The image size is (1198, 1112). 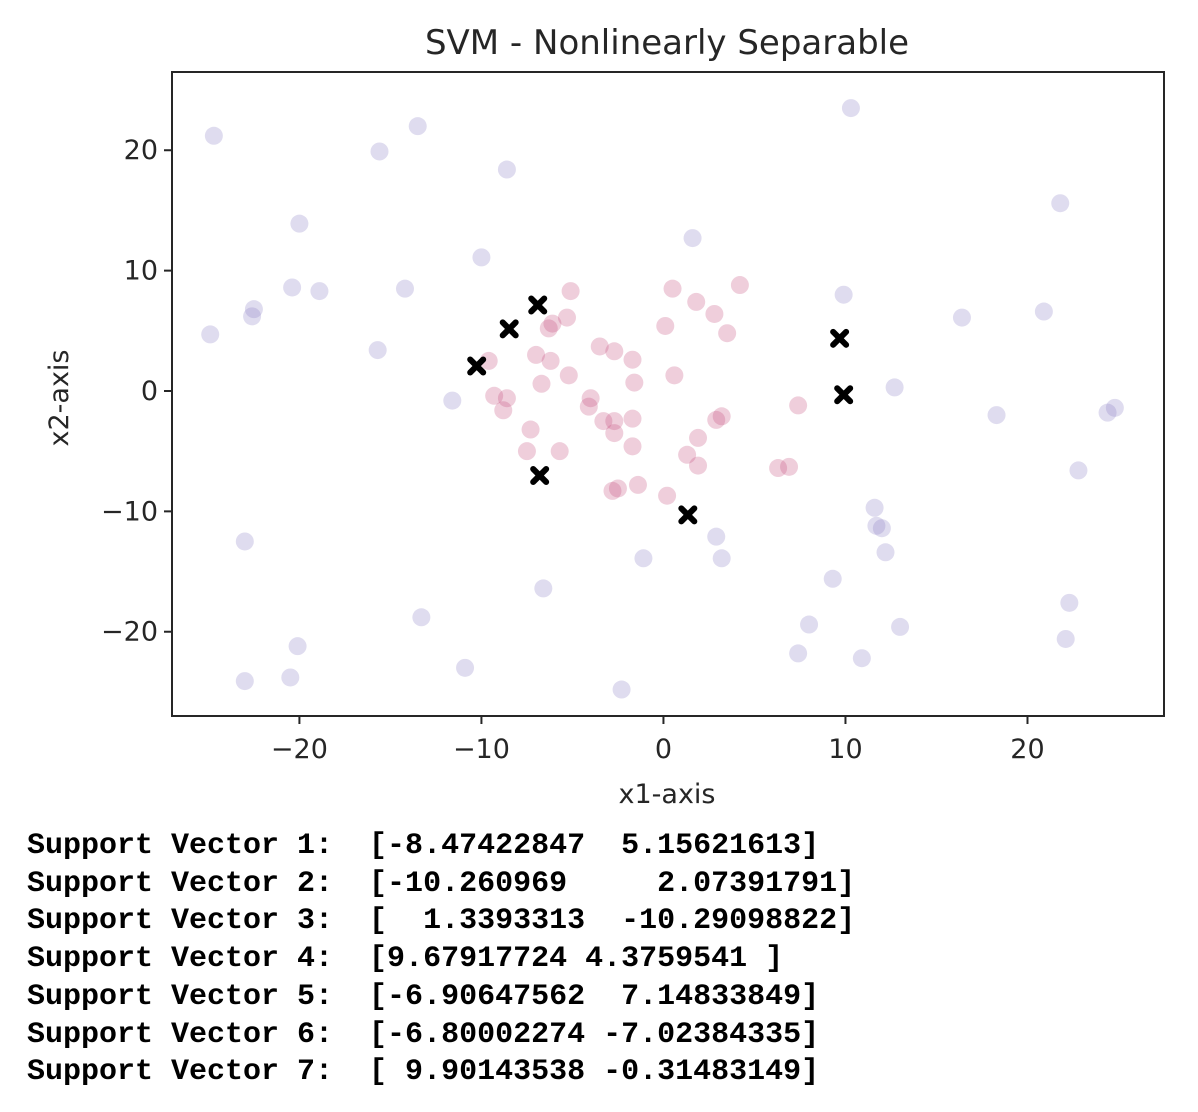 What do you see at coordinates (667, 43) in the screenshot?
I see `chart-title: SVM - Nonlinearly Separable` at bounding box center [667, 43].